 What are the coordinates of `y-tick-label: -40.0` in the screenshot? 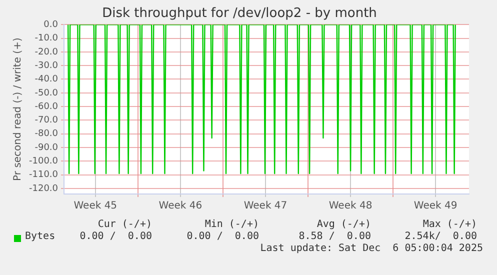 It's located at (46, 79).